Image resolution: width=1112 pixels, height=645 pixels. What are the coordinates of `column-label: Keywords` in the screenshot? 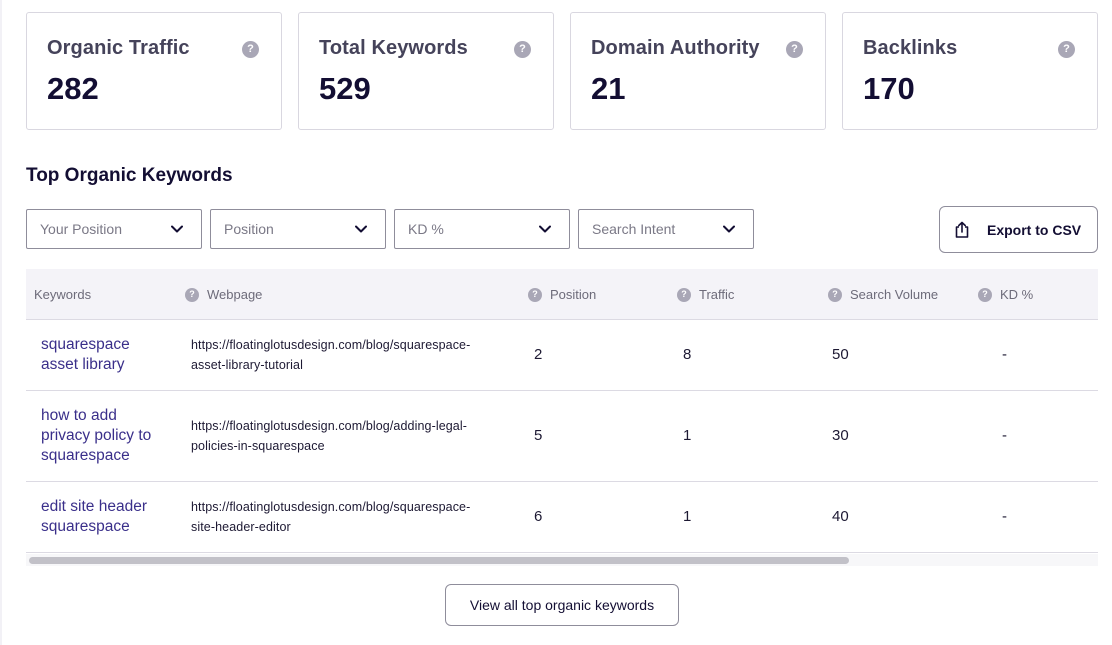 It's located at (63, 294).